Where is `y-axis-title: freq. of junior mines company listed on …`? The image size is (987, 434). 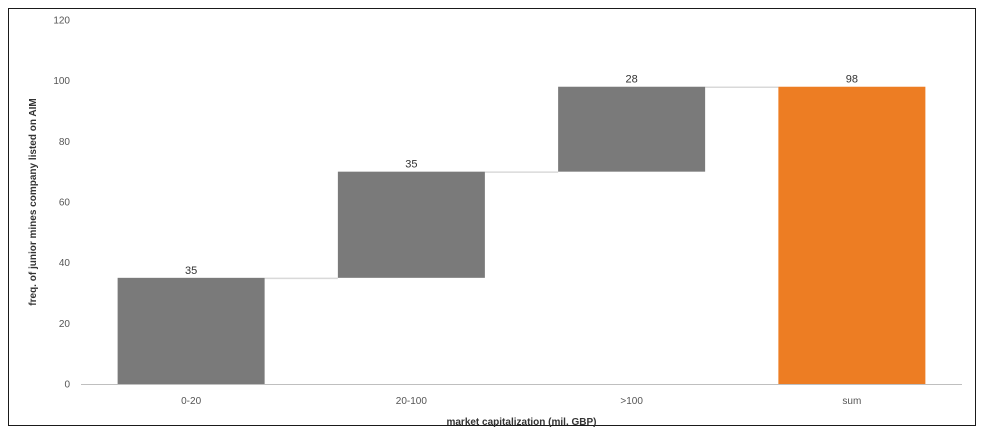
y-axis-title: freq. of junior mines company listed on … is located at coordinates (33, 201).